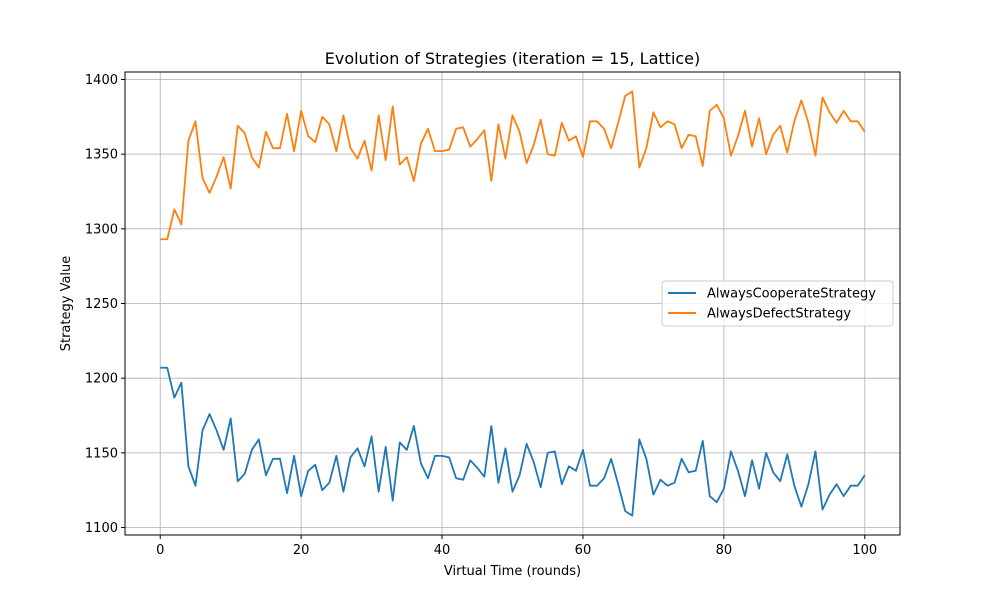 The image size is (1000, 600). What do you see at coordinates (583, 550) in the screenshot?
I see `x-tick-label: 60` at bounding box center [583, 550].